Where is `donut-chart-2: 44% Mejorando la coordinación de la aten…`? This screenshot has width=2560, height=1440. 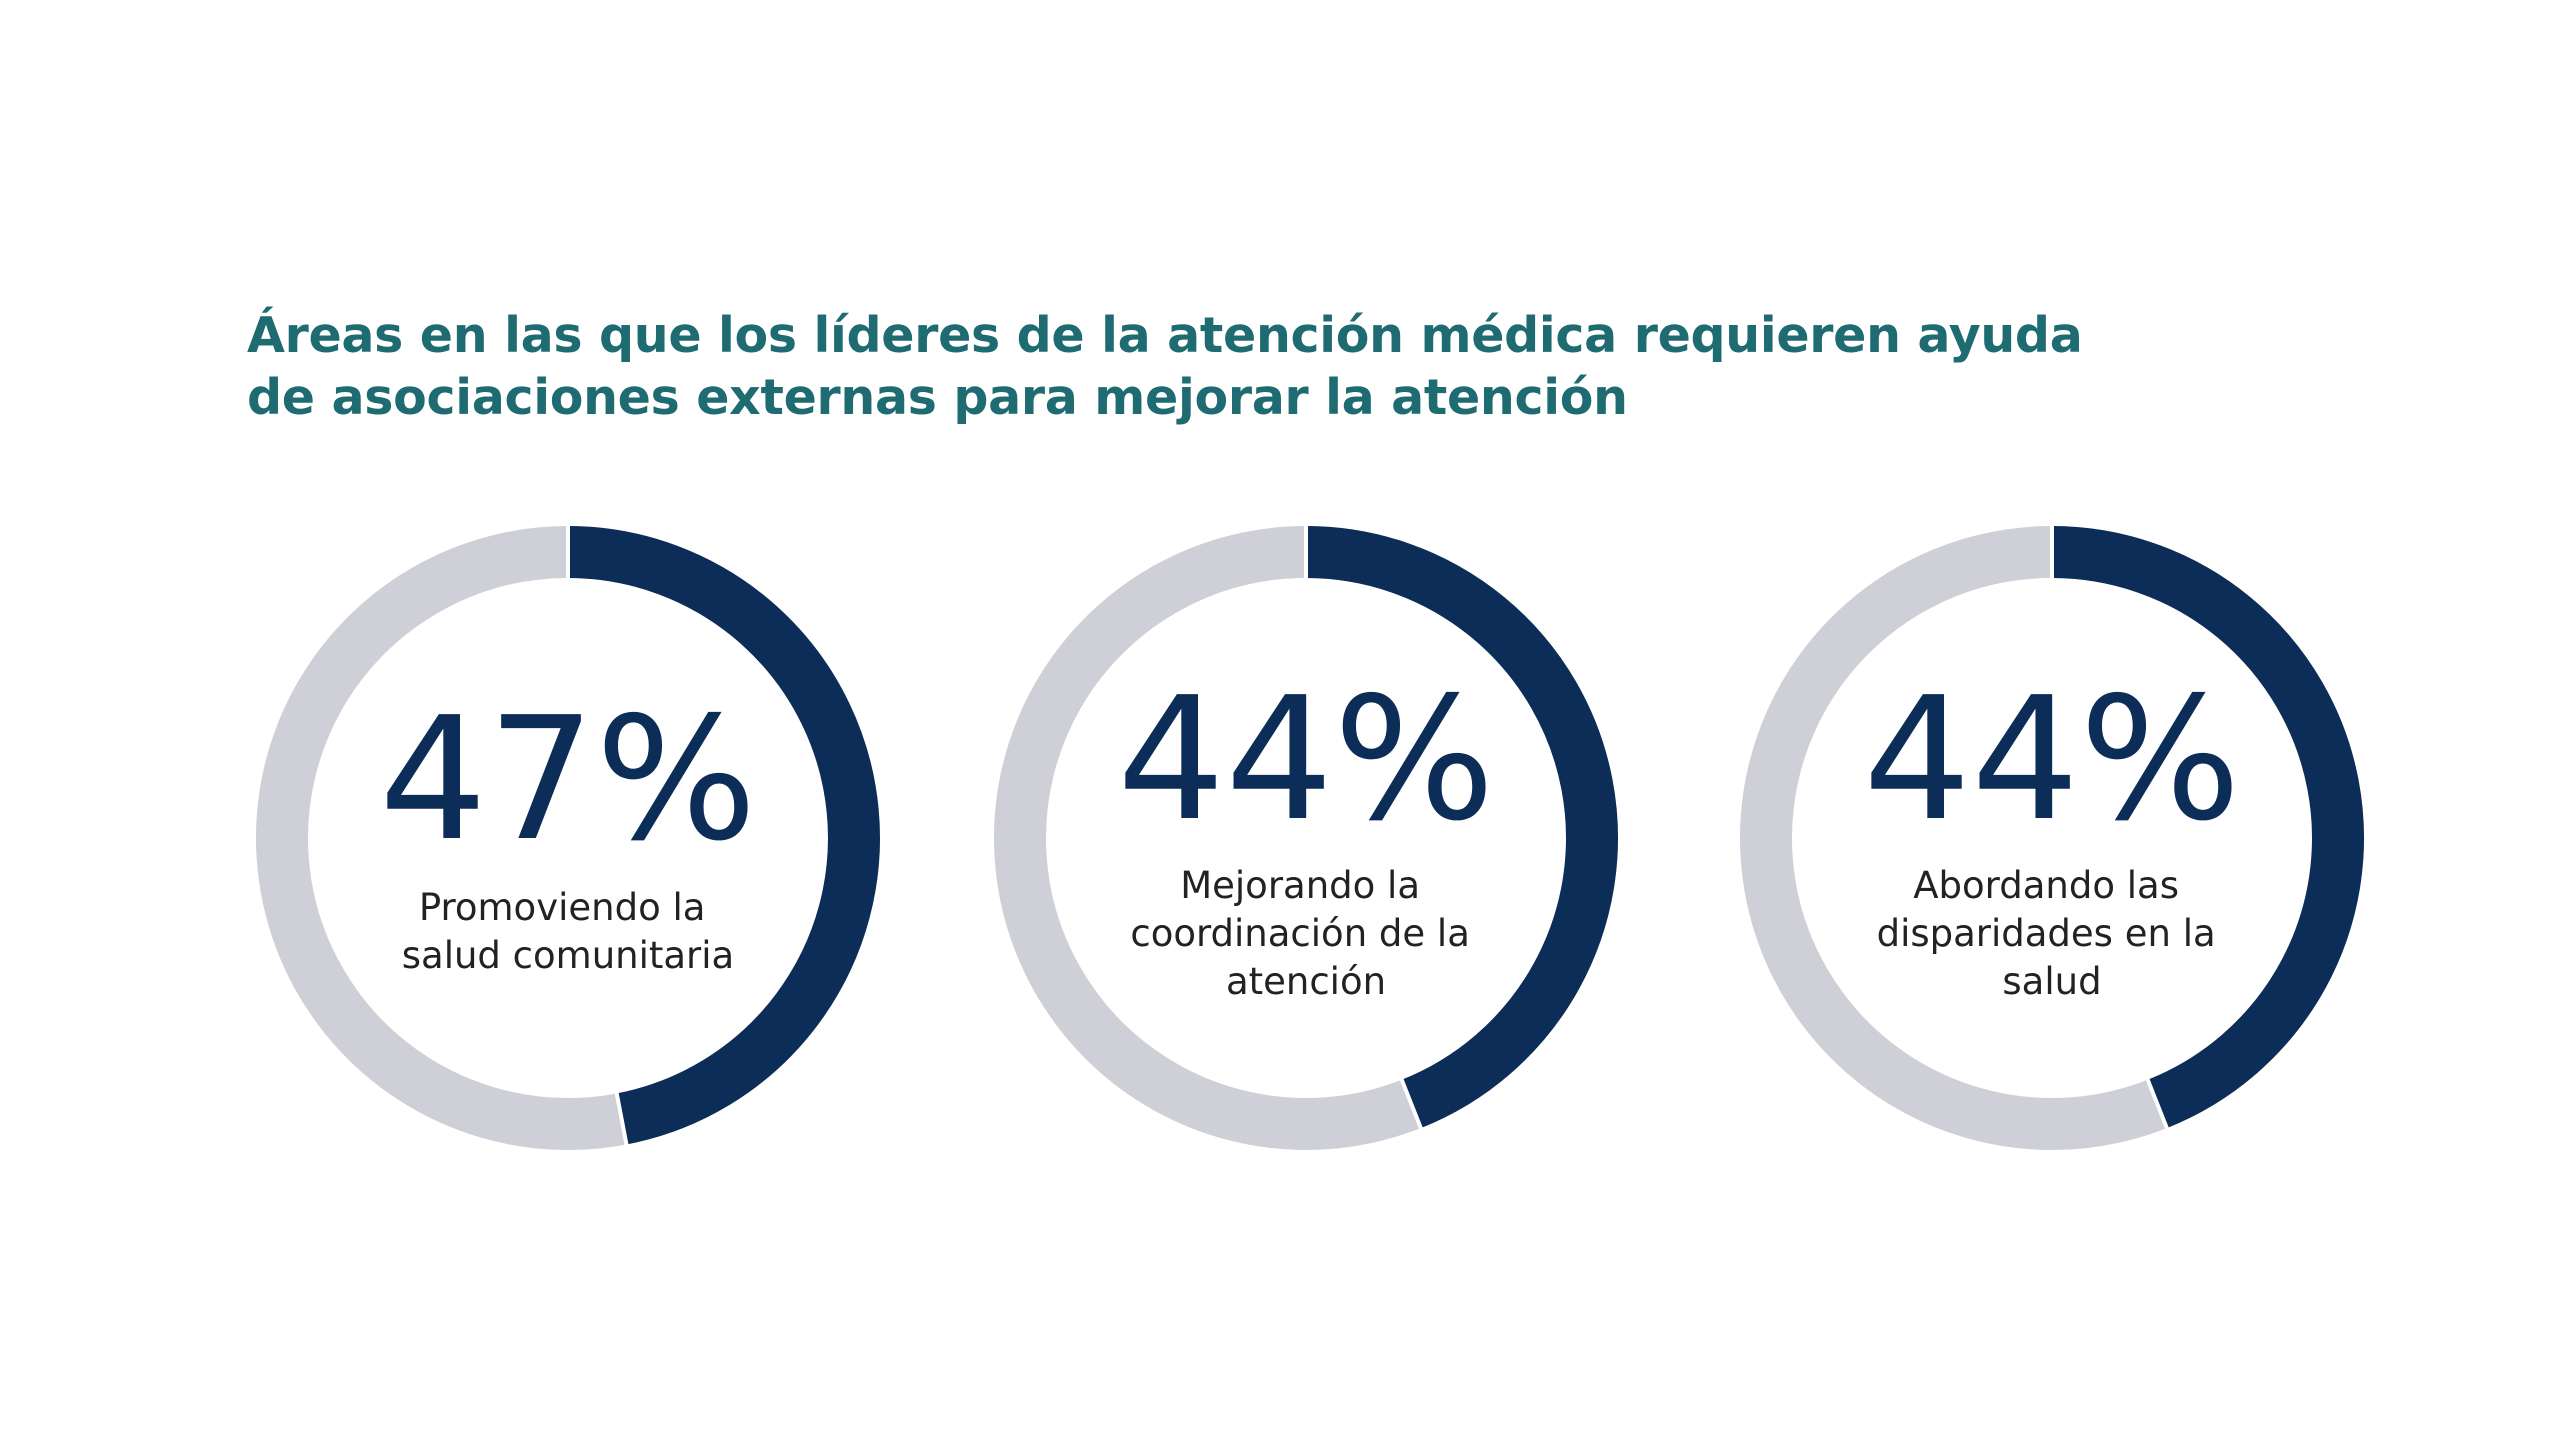
donut-chart-2: 44% Mejorando la coordinación de la aten… is located at coordinates (1306, 837).